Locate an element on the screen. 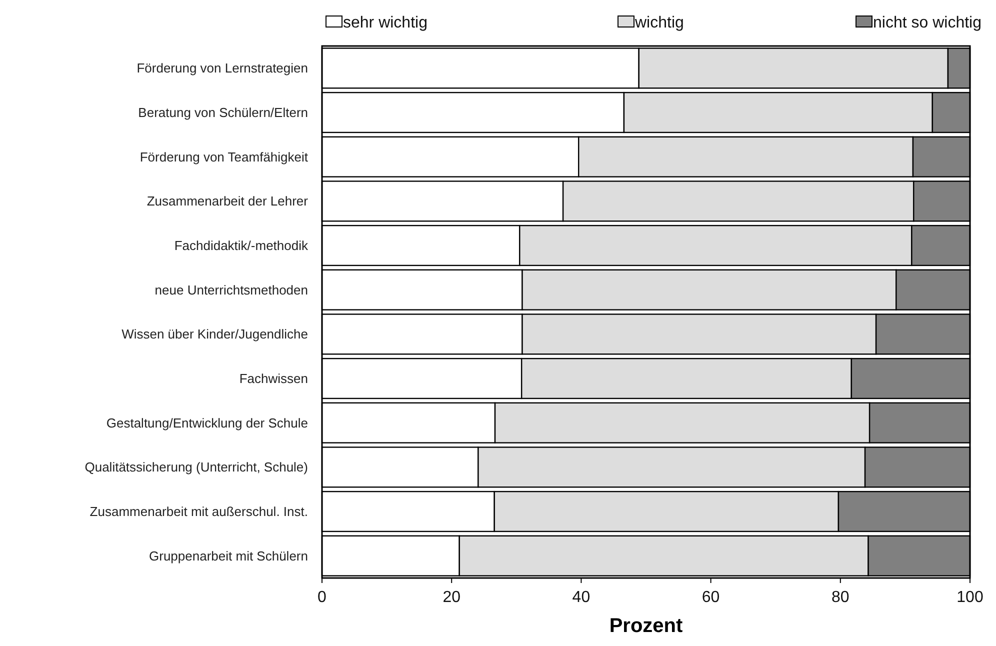 This screenshot has height=646, width=996. x-axis-title: Prozent is located at coordinates (646, 626).